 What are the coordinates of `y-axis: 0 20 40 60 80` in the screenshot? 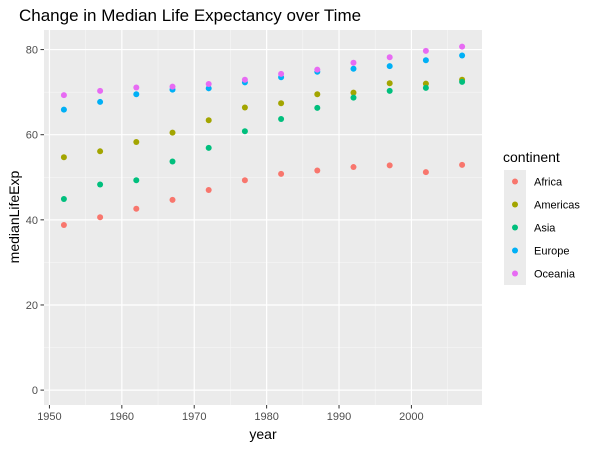 It's located at (35, 221).